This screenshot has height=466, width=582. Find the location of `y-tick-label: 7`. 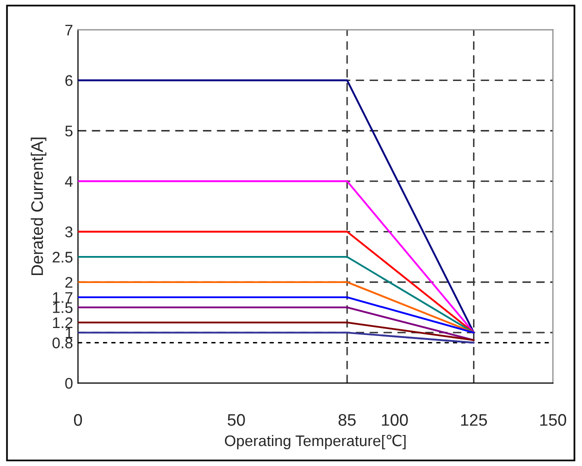

y-tick-label: 7 is located at coordinates (68, 30).